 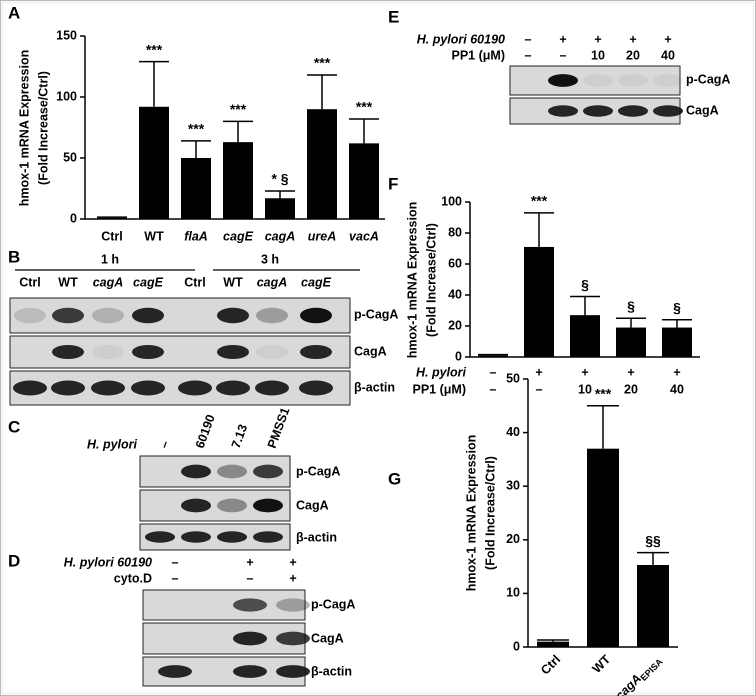 What do you see at coordinates (331, 671) in the screenshot?
I see `band-label: β-actin` at bounding box center [331, 671].